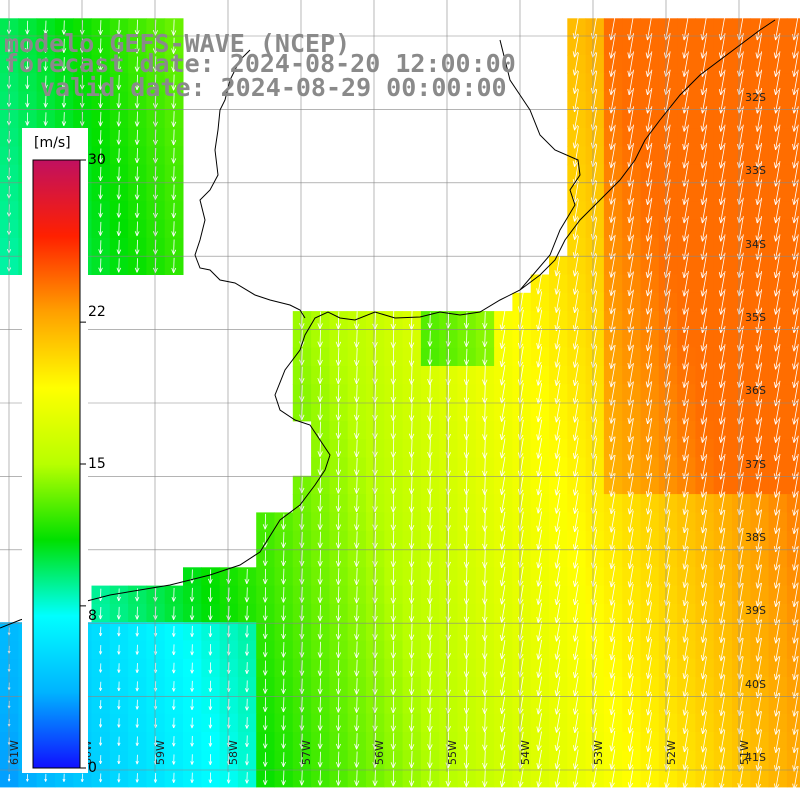 The image size is (800, 800). What do you see at coordinates (671, 752) in the screenshot?
I see `lon-label: 52W` at bounding box center [671, 752].